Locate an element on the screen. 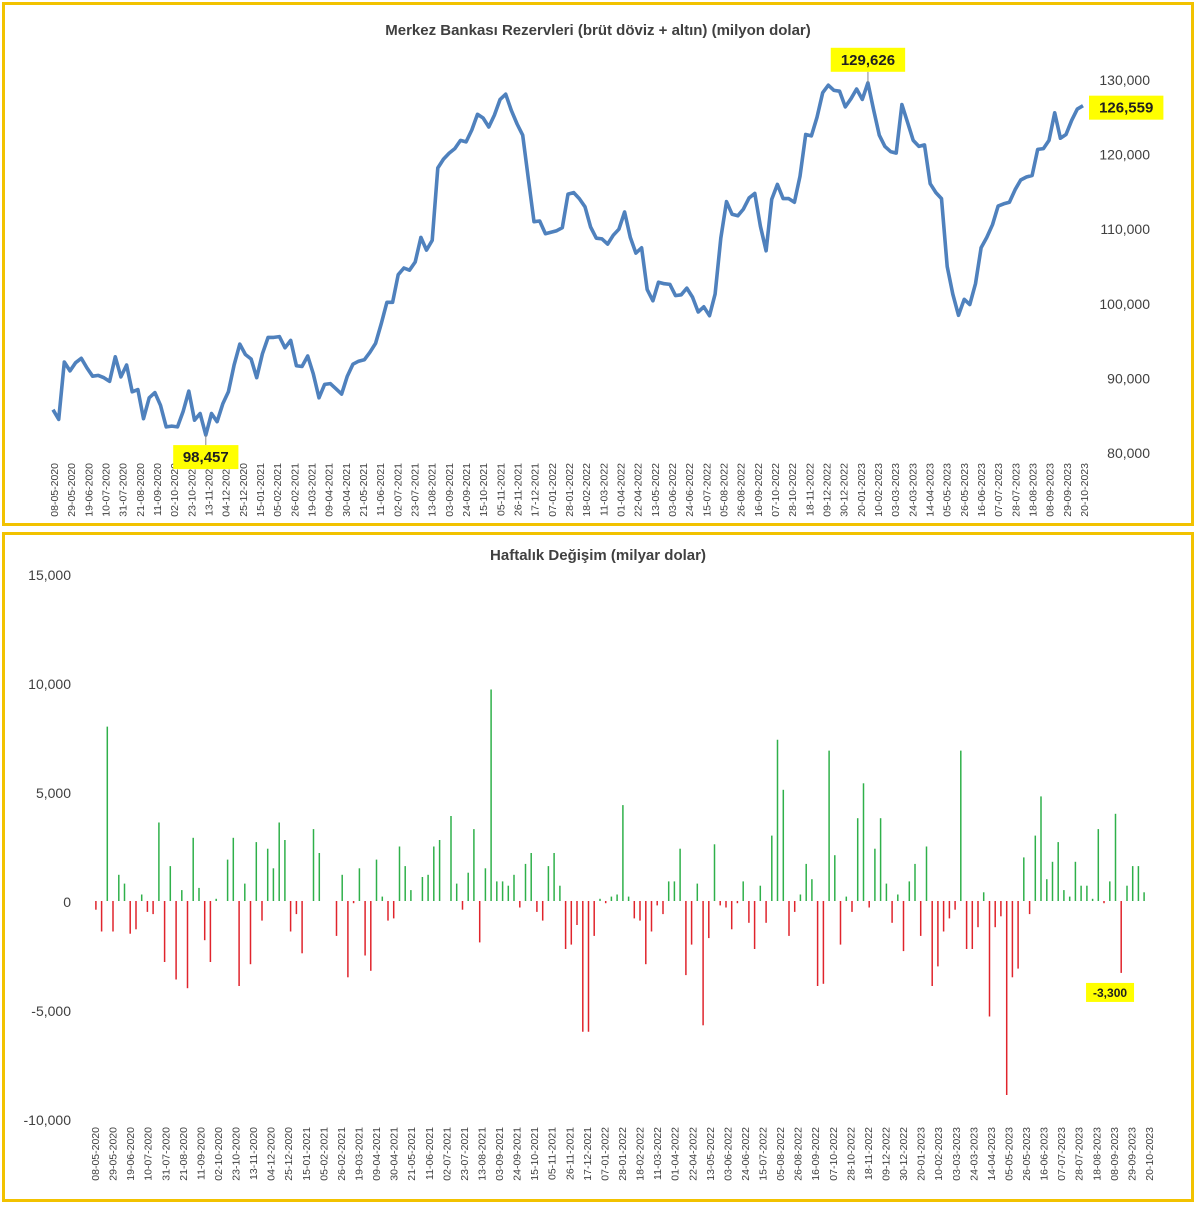  y-tick-label: 0 is located at coordinates (67, 902).